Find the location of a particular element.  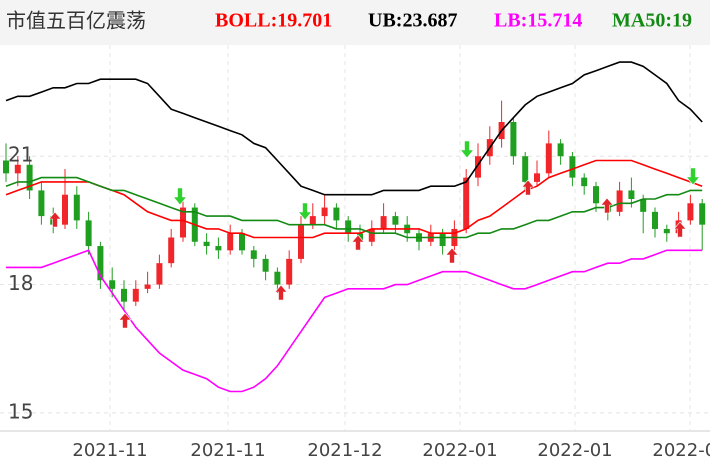

y-tick-label: 21 is located at coordinates (20, 155).